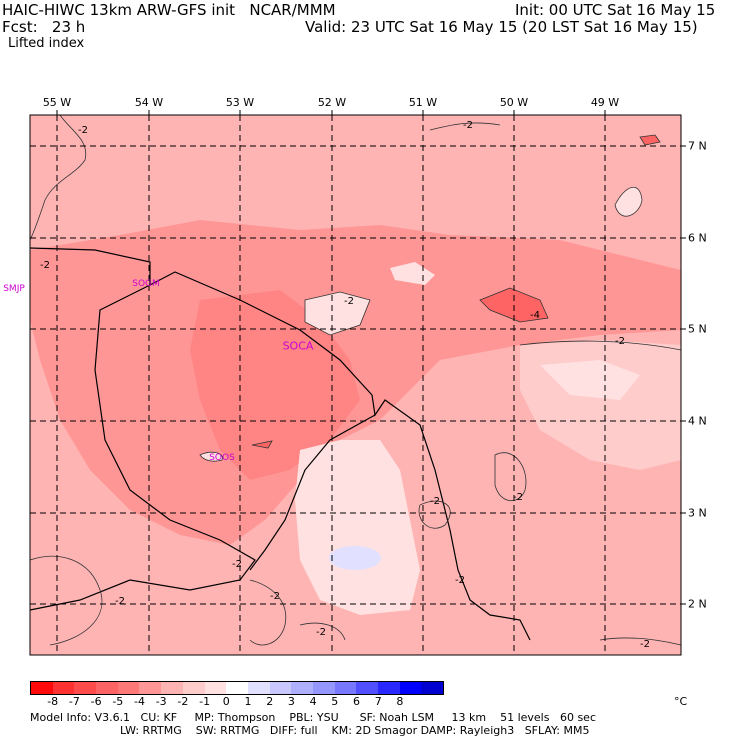 Image resolution: width=740 pixels, height=740 pixels. What do you see at coordinates (222, 458) in the screenshot?
I see `station-label: SOOS` at bounding box center [222, 458].